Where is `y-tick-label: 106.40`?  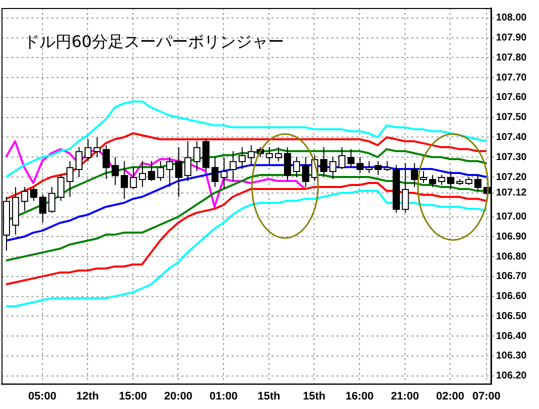
y-tick-label: 106.40 is located at coordinates (512, 336).